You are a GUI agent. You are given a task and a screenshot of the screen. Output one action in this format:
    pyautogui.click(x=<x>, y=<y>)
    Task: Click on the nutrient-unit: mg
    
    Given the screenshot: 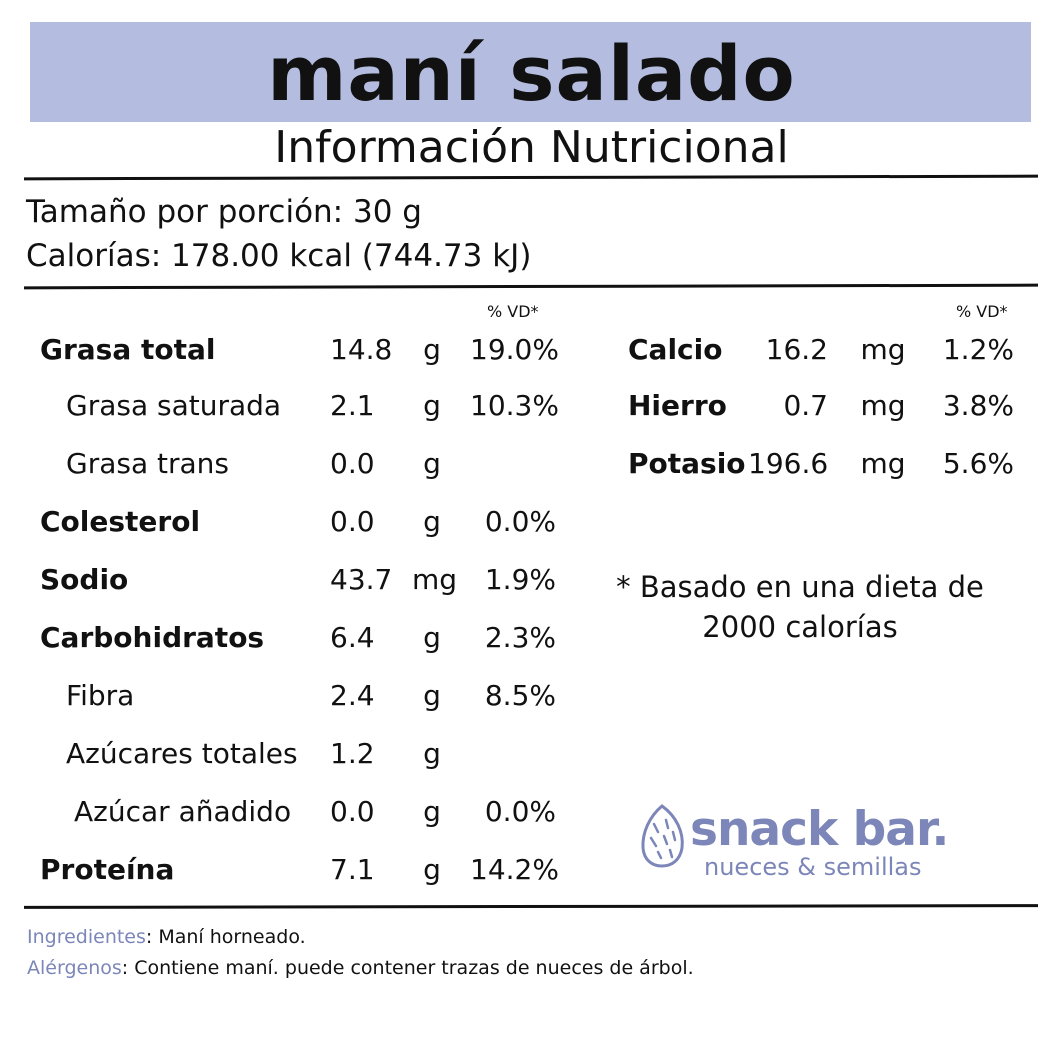 What is the action you would take?
    pyautogui.click(x=435, y=579)
    